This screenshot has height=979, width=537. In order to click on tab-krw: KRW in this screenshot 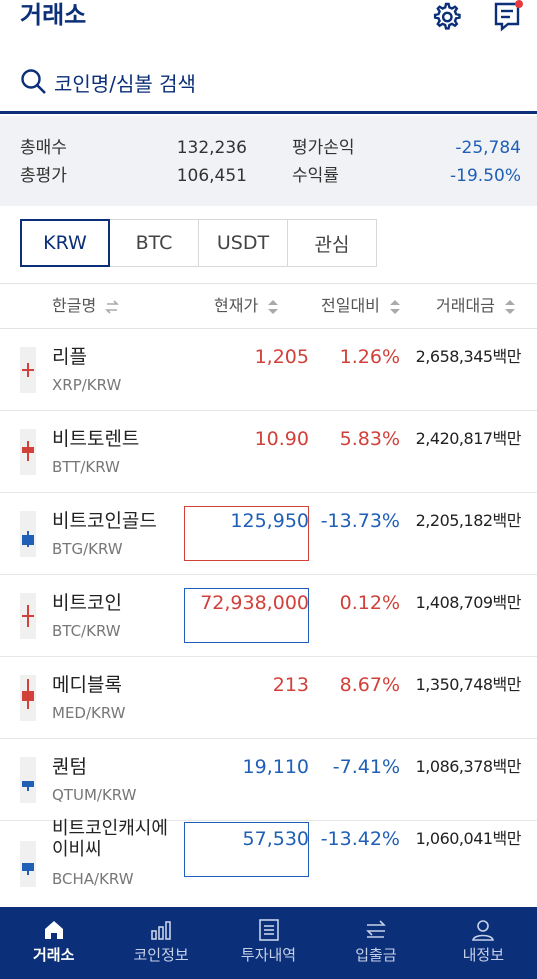, I will do `click(65, 243)`.